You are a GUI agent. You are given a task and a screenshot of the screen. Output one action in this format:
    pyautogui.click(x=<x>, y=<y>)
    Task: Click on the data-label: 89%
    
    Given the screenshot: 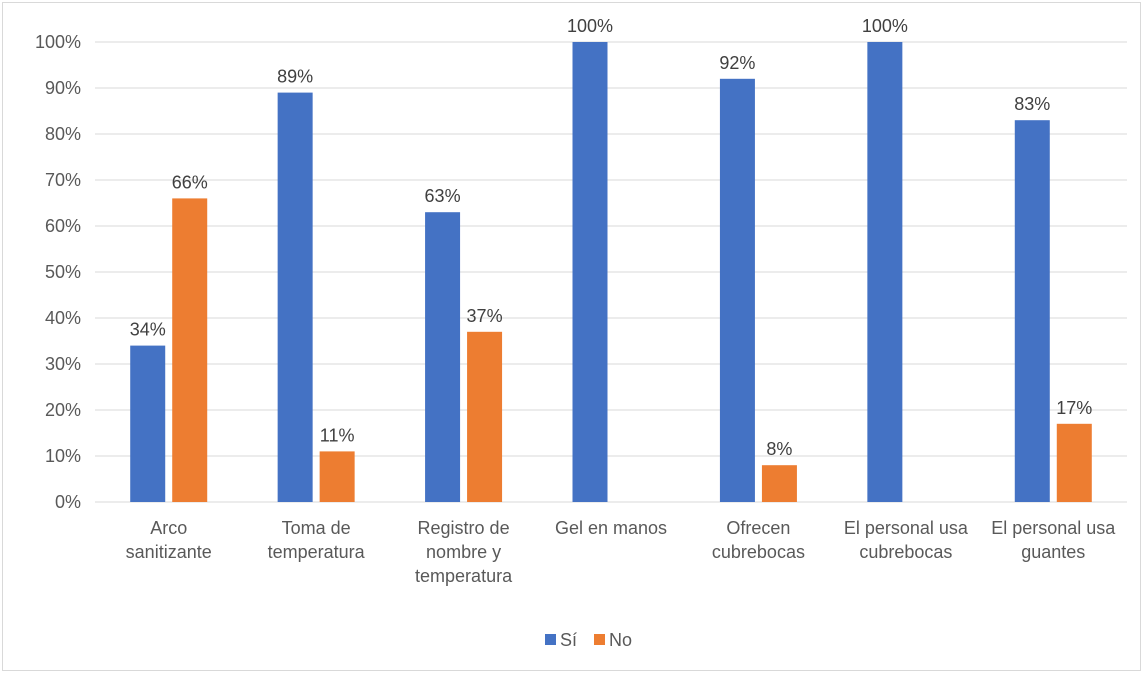 What is the action you would take?
    pyautogui.click(x=295, y=77)
    